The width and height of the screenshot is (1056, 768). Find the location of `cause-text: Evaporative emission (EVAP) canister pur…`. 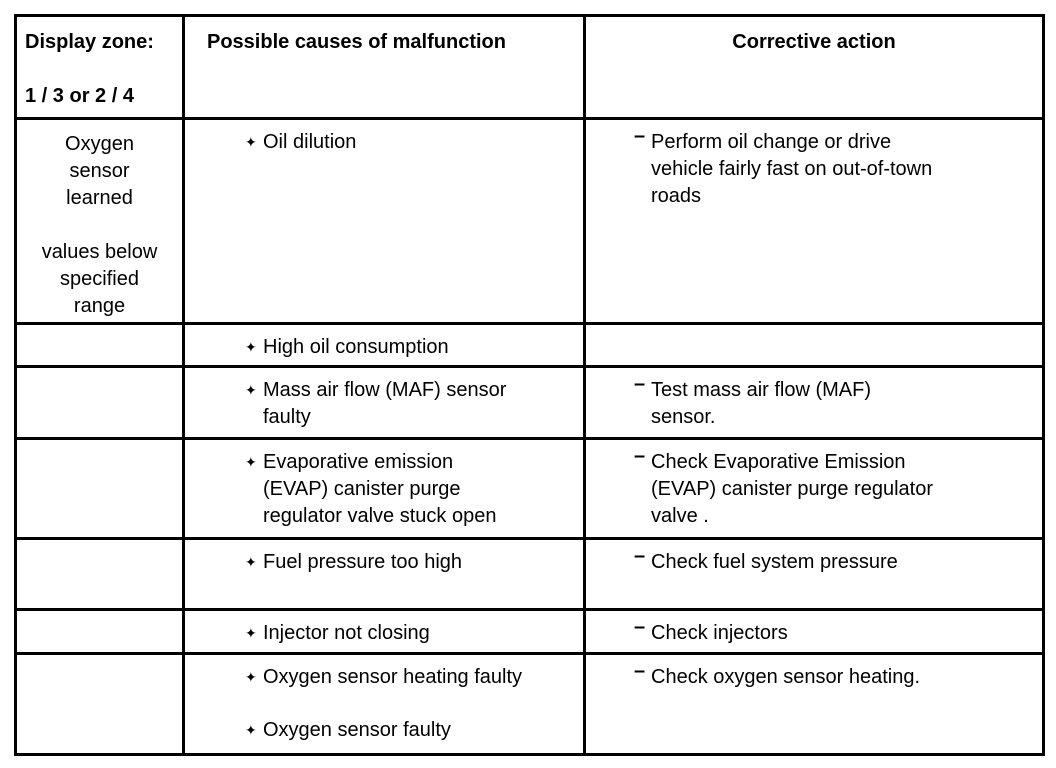

cause-text: Evaporative emission (EVAP) canister pur… is located at coordinates (379, 489).